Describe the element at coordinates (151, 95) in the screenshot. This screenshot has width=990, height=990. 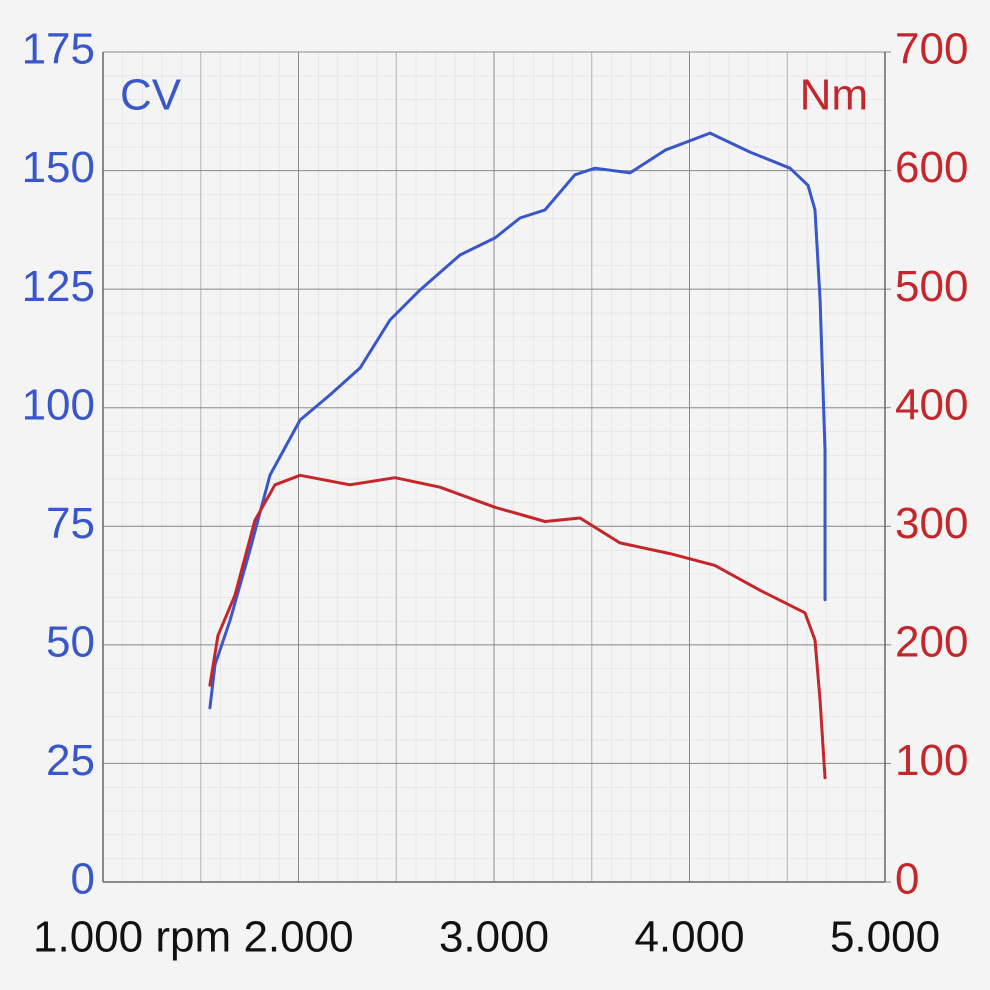
I see `legend-label: CV` at that location.